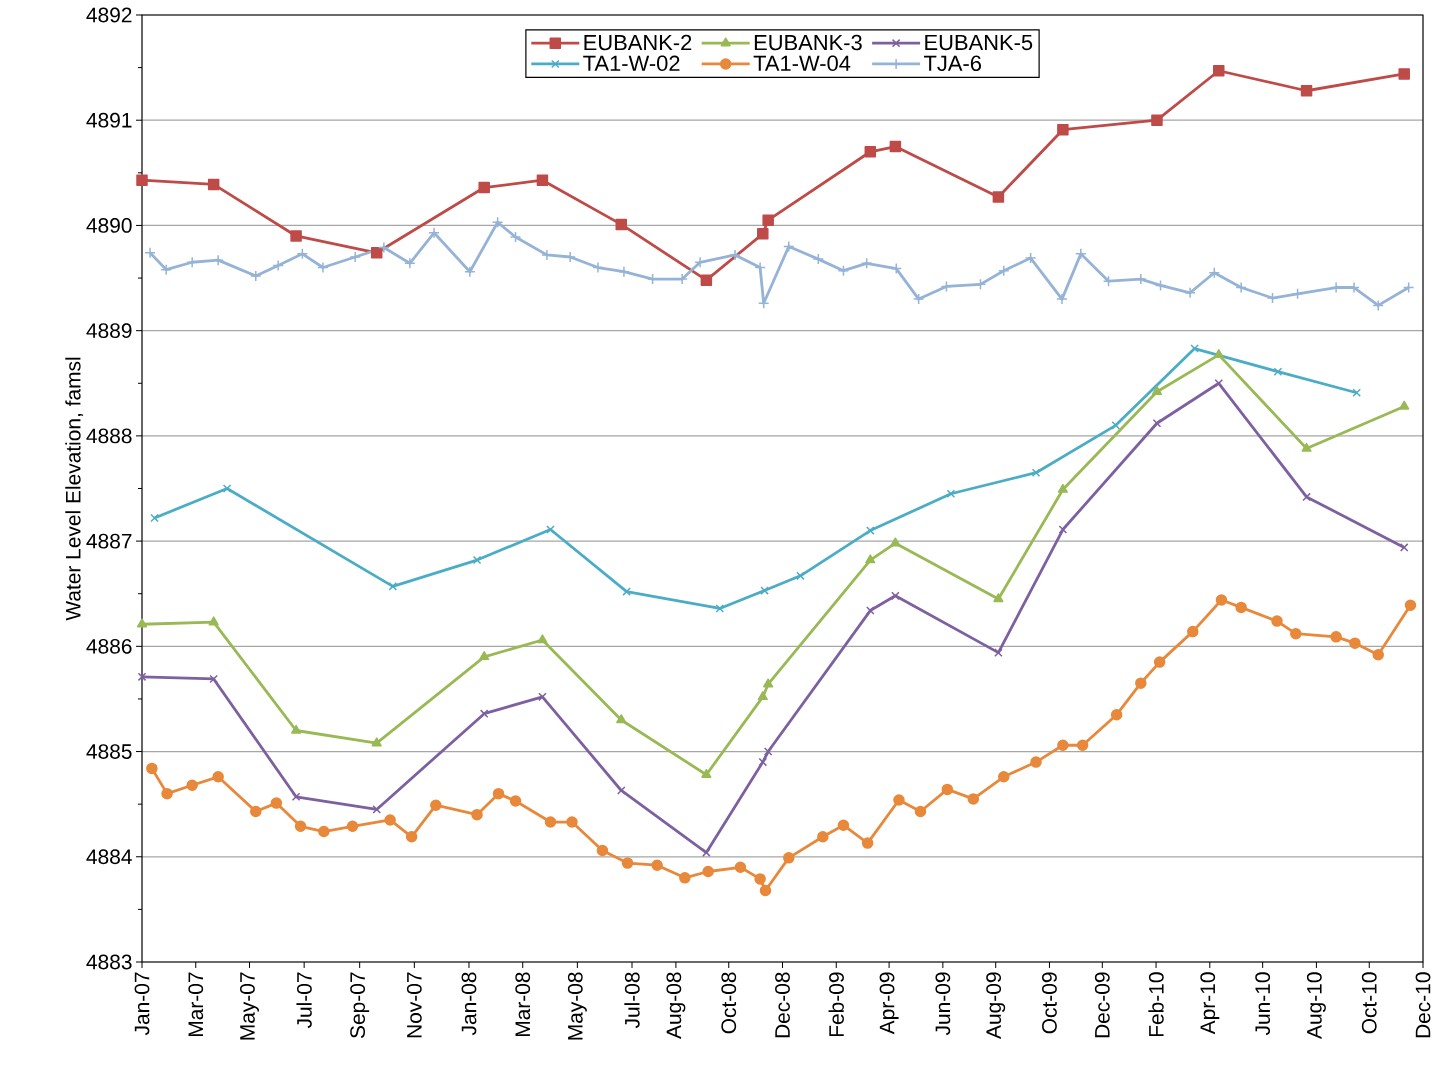 The height and width of the screenshot is (1085, 1438). Describe the element at coordinates (631, 63) in the screenshot. I see `legend-label: TA1-W-02` at that location.